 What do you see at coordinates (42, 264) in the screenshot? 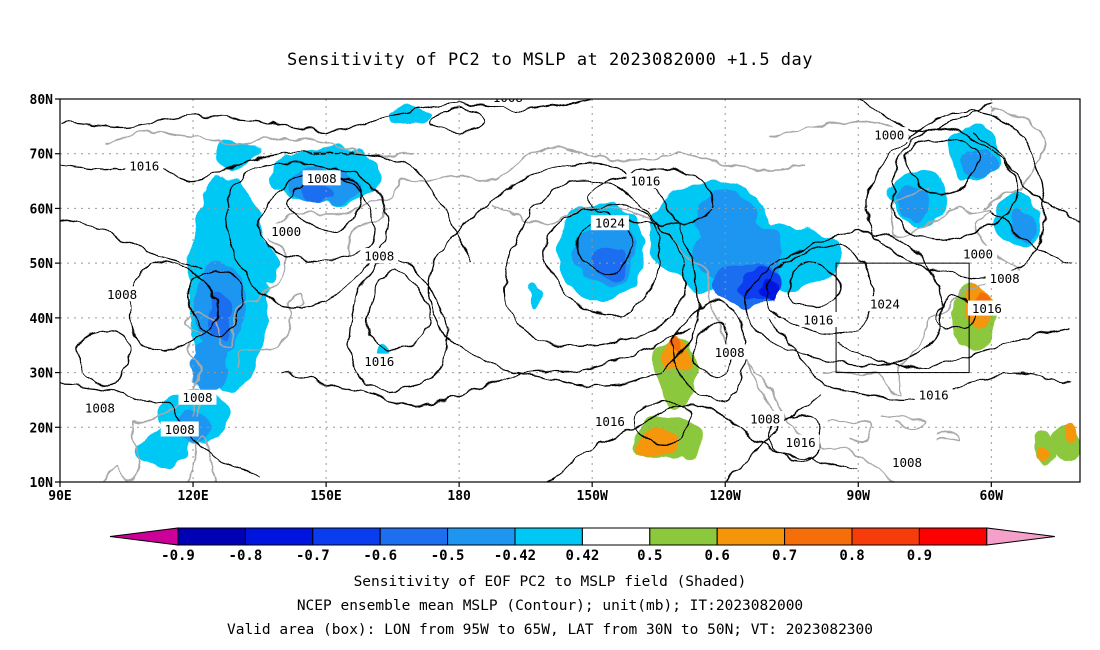
I see `lat-tick-label: 50N` at bounding box center [42, 264].